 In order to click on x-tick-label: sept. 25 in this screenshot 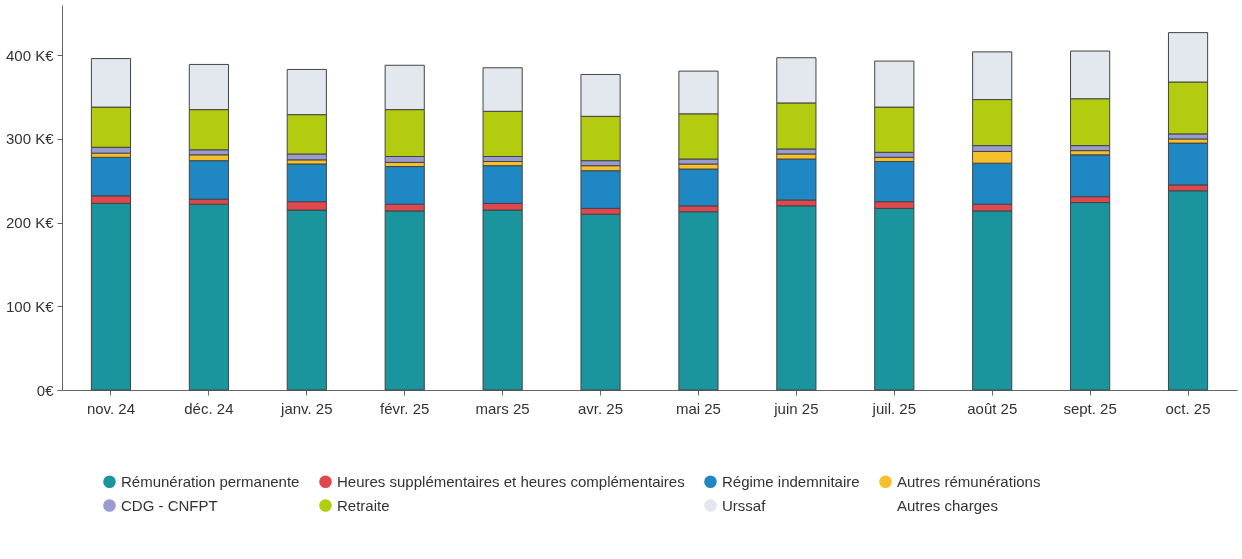, I will do `click(1090, 408)`.